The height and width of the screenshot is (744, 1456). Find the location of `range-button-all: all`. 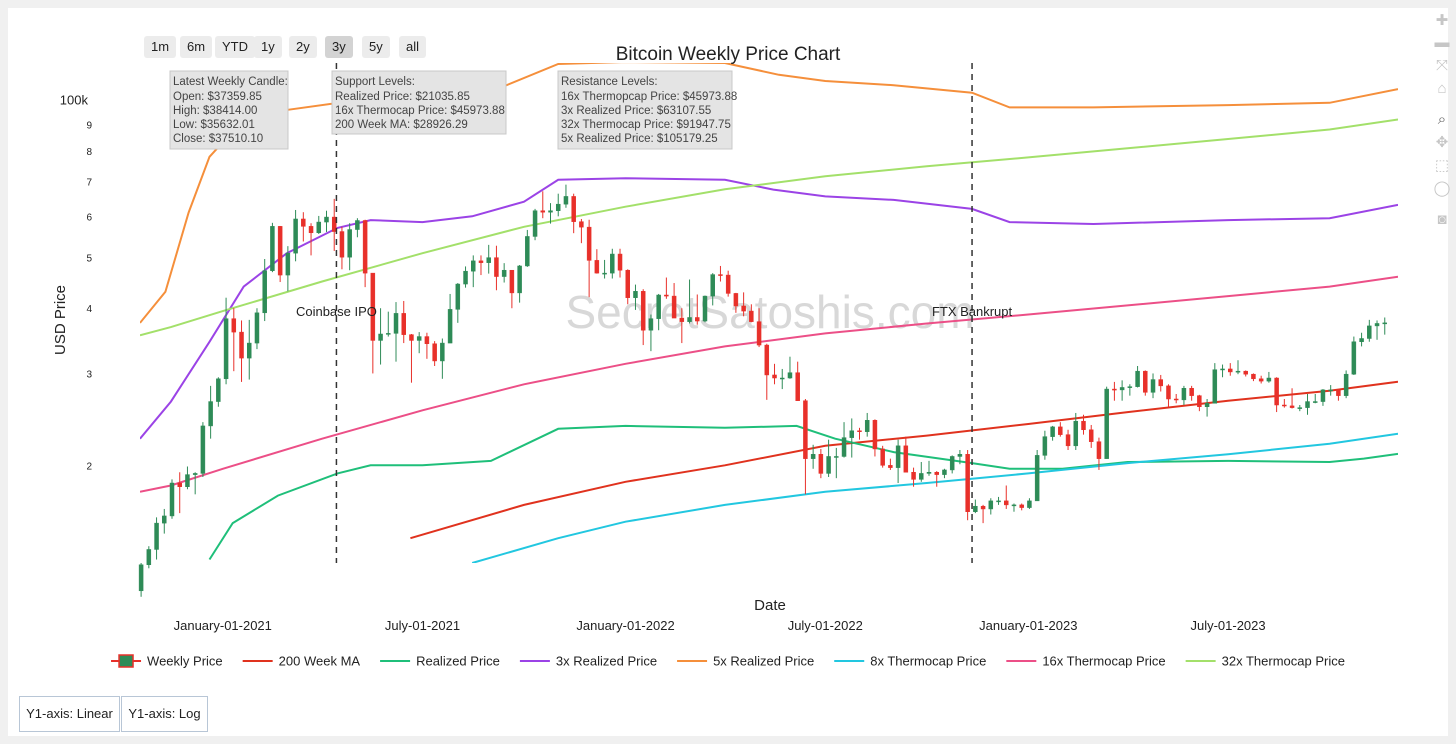

range-button-all: all is located at coordinates (413, 47).